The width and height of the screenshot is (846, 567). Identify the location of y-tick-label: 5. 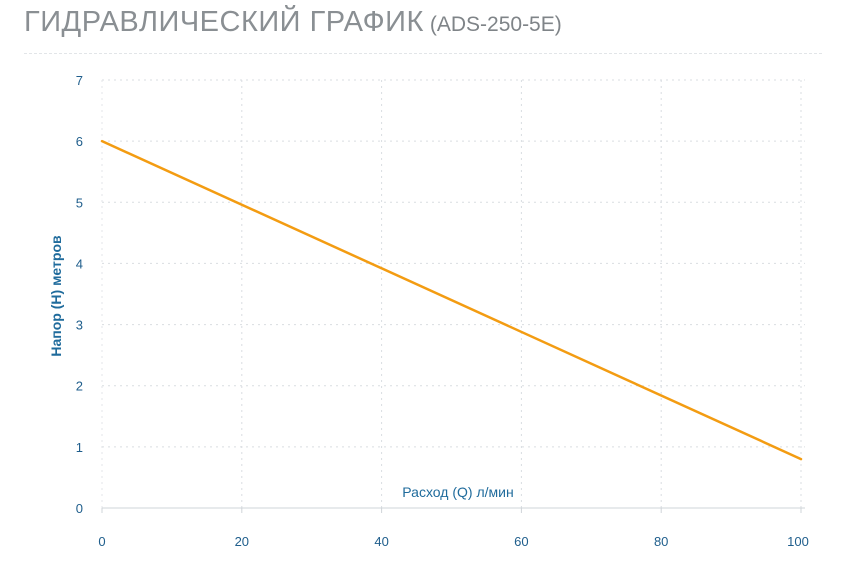
(79, 202).